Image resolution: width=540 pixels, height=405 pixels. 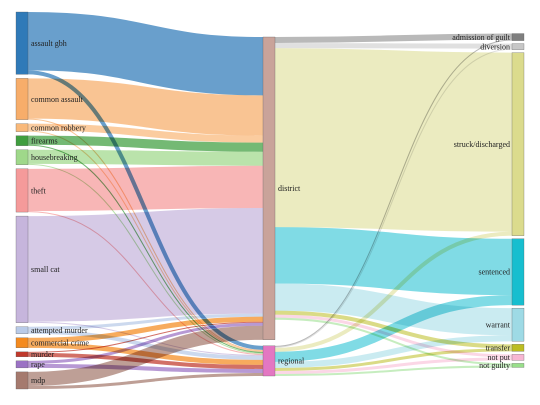 I want to click on node-label-admission_of_guilt: admission of guilt, so click(x=481, y=37).